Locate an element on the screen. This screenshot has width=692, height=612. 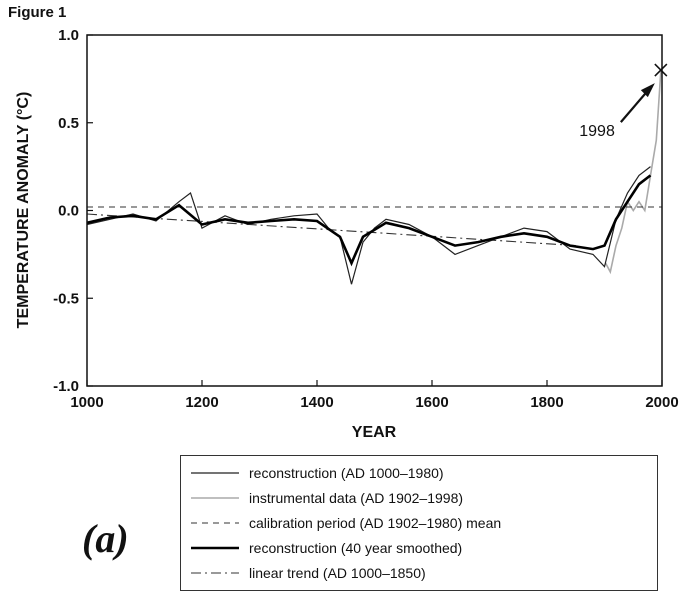
annotation-label: 1998 is located at coordinates (597, 131).